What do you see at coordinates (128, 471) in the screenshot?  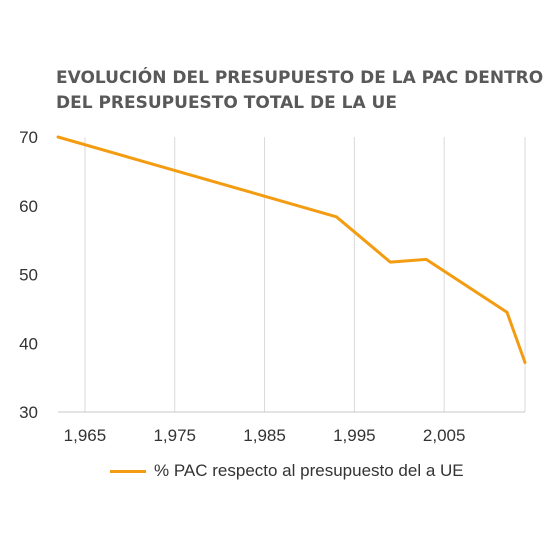 I see `legend-swatch` at bounding box center [128, 471].